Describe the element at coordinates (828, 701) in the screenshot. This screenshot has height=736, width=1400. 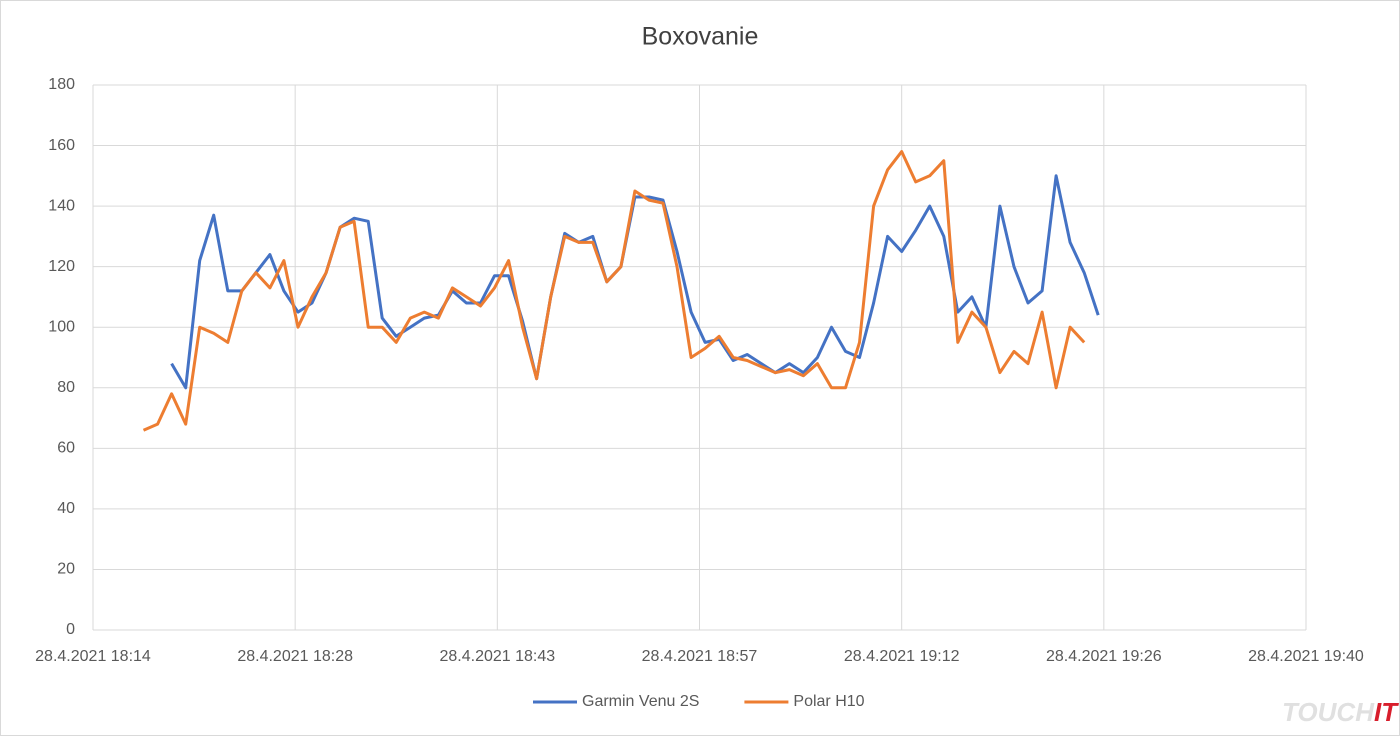
I see `legend-label: Polar H10` at that location.